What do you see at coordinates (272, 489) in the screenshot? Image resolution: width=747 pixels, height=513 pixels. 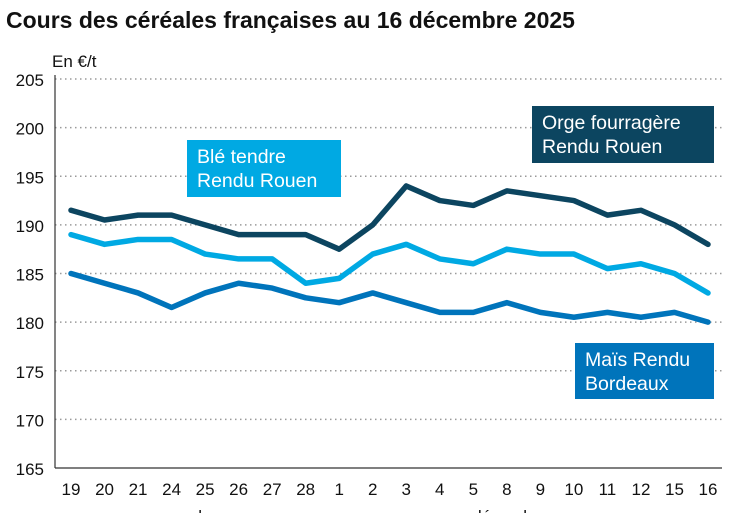 I see `x-tick-label: 27` at bounding box center [272, 489].